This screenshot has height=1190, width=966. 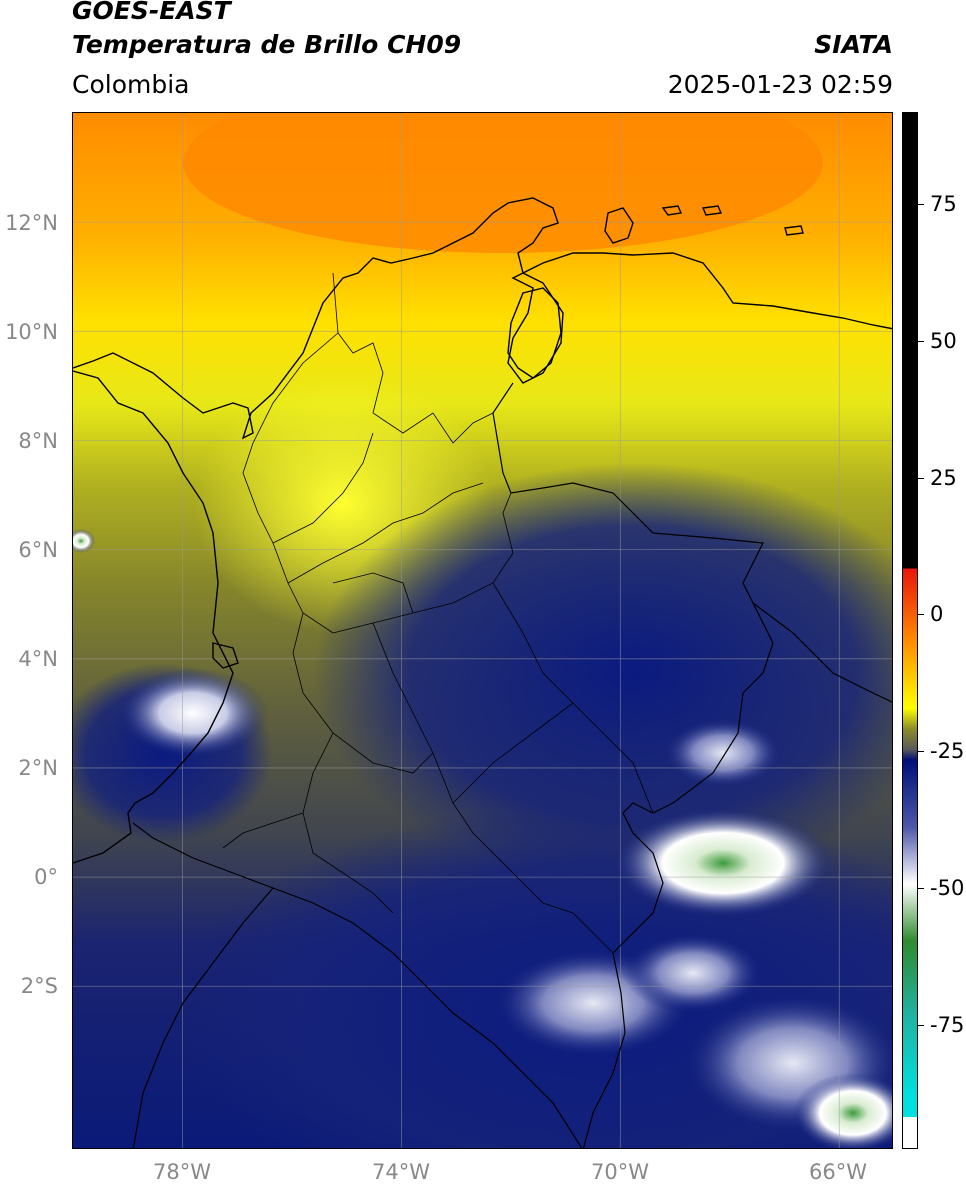 I want to click on lat-label-12n: 12°N, so click(x=31, y=223).